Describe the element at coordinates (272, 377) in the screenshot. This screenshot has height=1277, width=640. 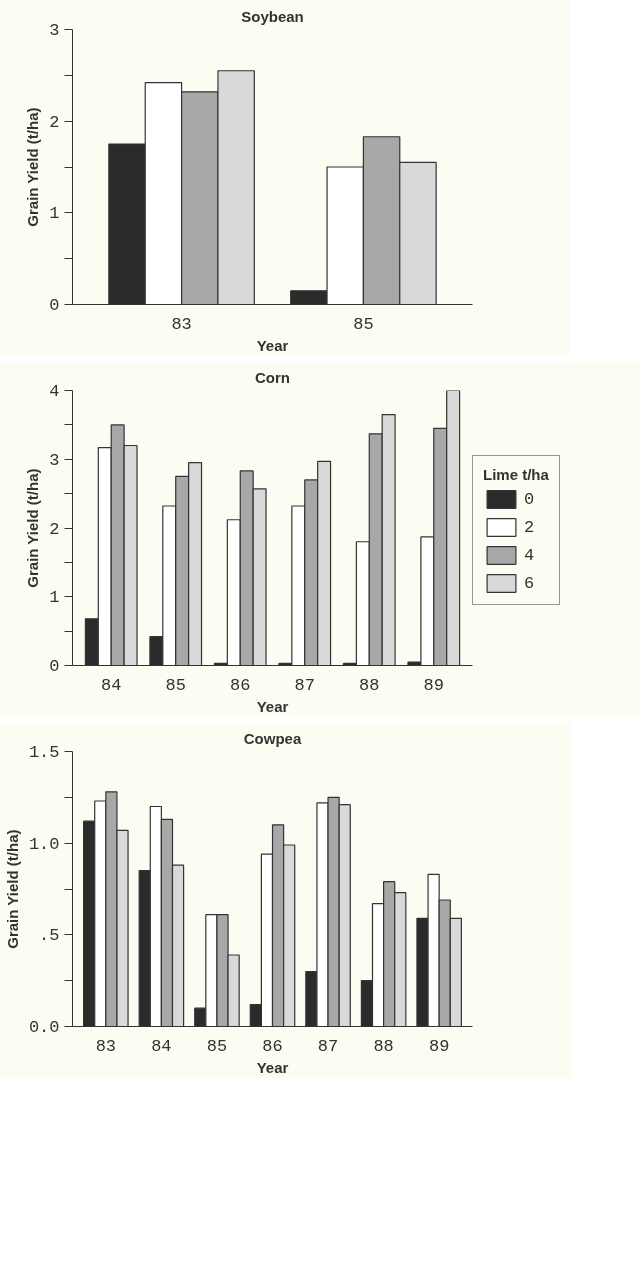
I see `chart-title: Corn` at that location.